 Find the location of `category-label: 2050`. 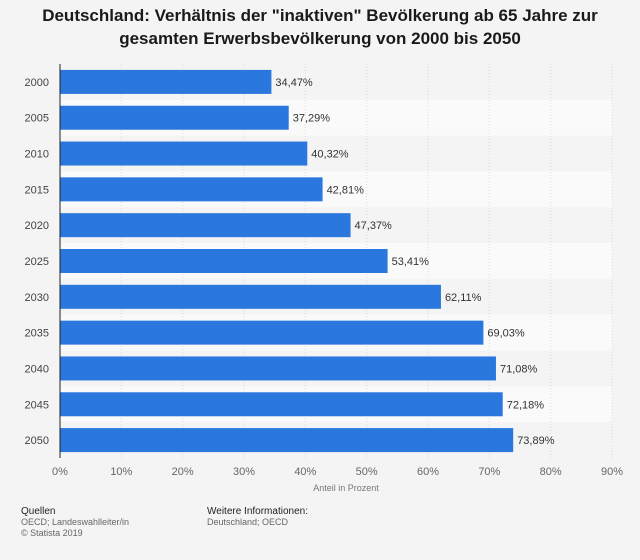

category-label: 2050 is located at coordinates (37, 441).